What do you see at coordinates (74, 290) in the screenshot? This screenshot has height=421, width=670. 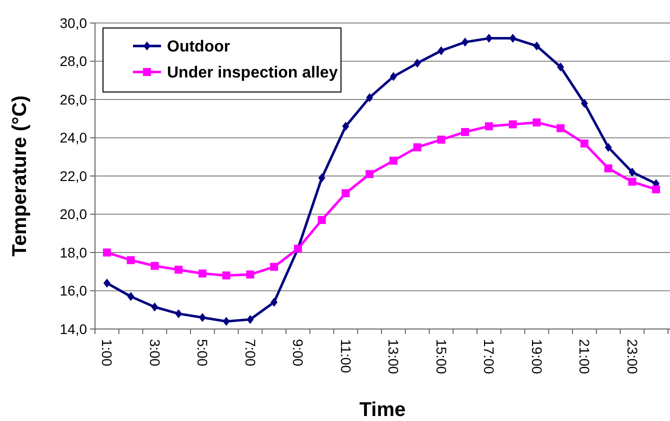 I see `y-tick-label: 16,0` at bounding box center [74, 290].